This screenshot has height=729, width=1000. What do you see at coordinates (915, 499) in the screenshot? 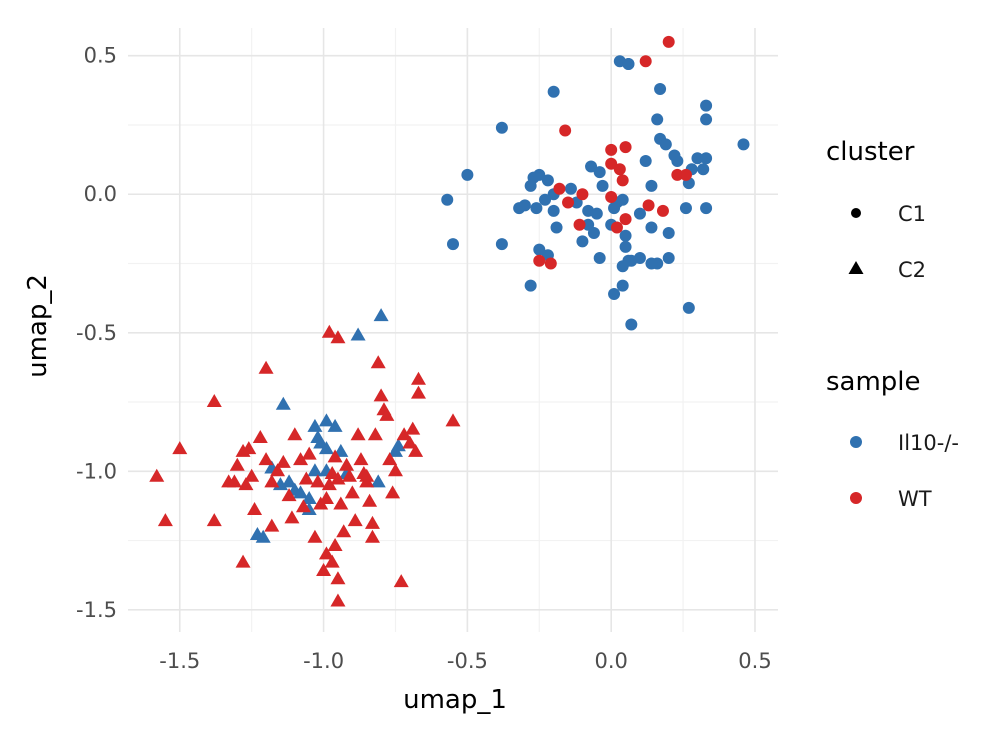
I see `legend-label-wt: WT` at bounding box center [915, 499].